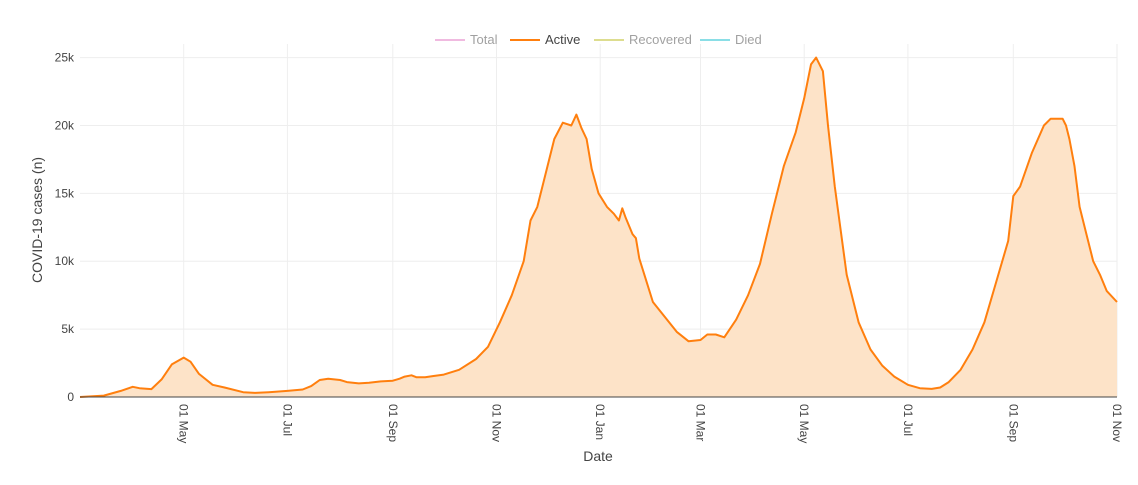  I want to click on y-axis-title: COVID-19 cases (n), so click(37, 220).